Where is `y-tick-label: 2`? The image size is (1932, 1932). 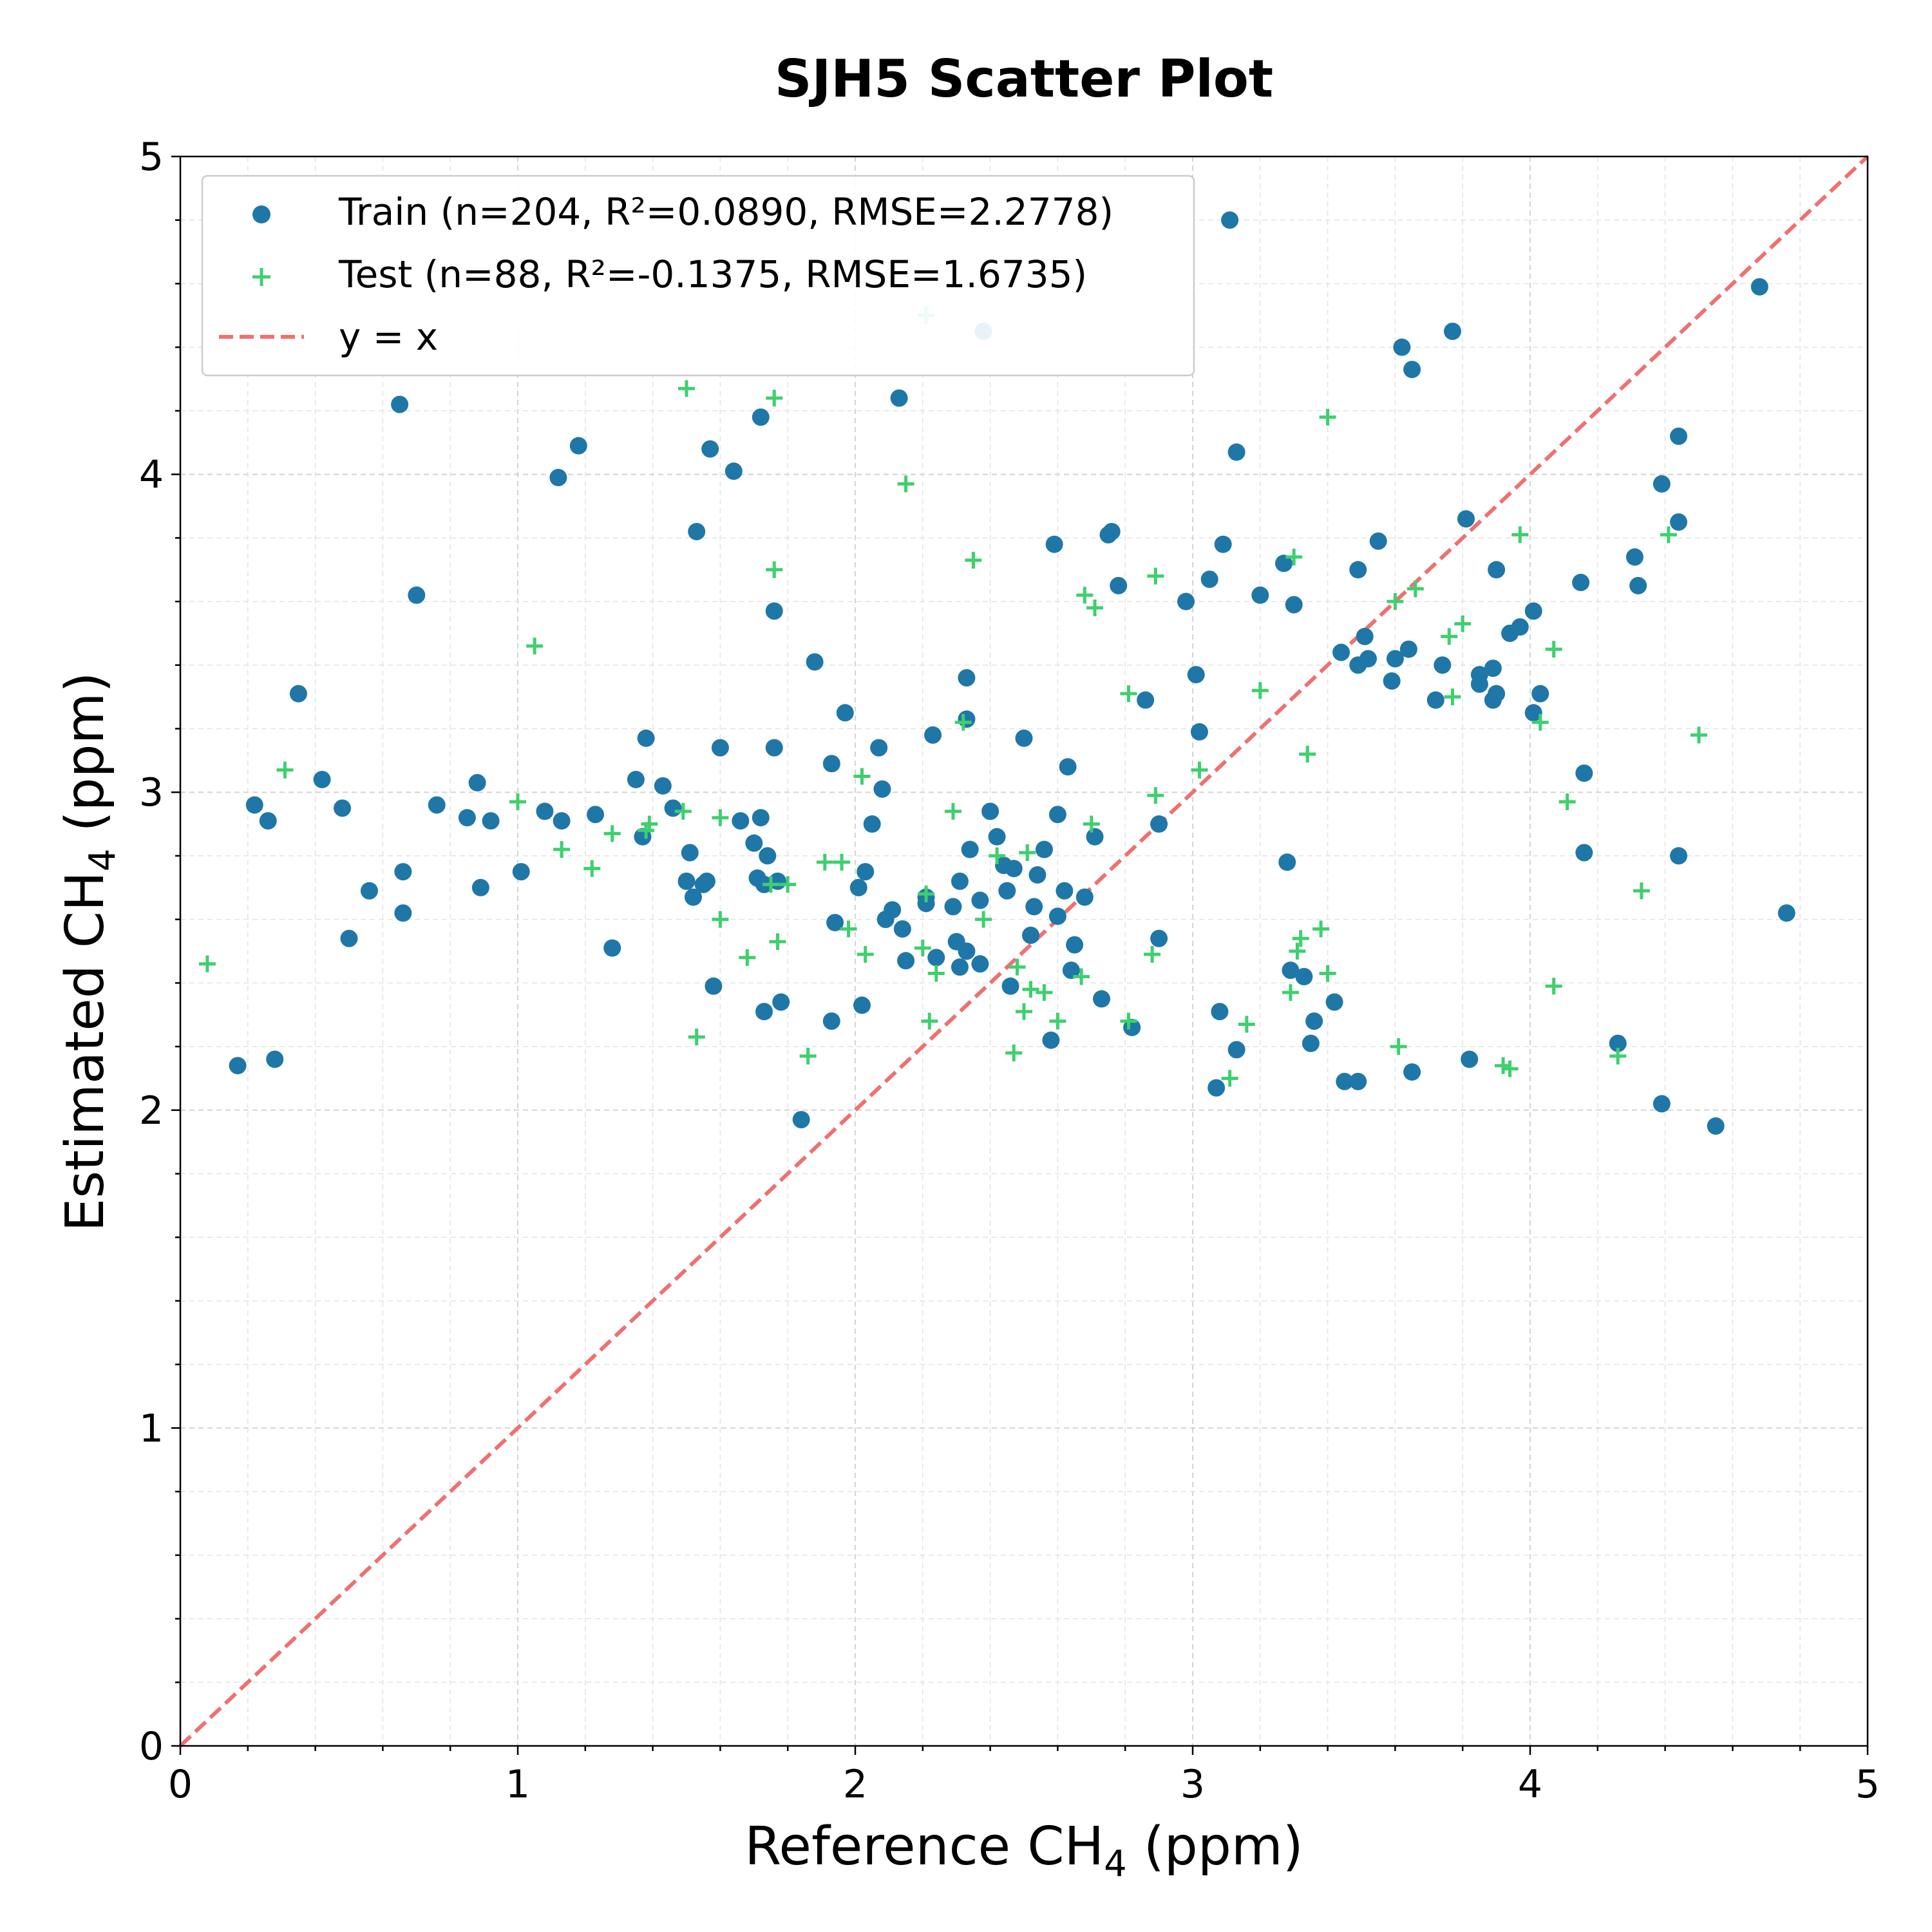
y-tick-label: 2 is located at coordinates (151, 1110).